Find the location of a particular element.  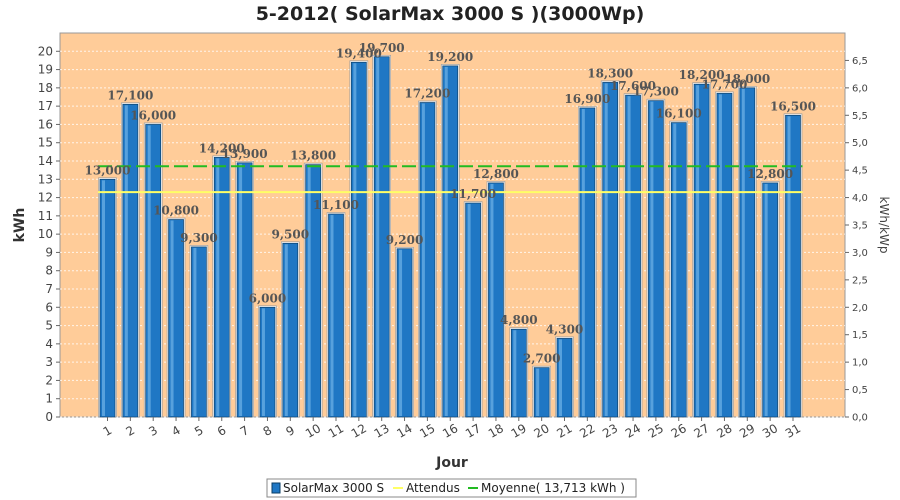

y2-tick-label: 1,5 is located at coordinates (860, 335).